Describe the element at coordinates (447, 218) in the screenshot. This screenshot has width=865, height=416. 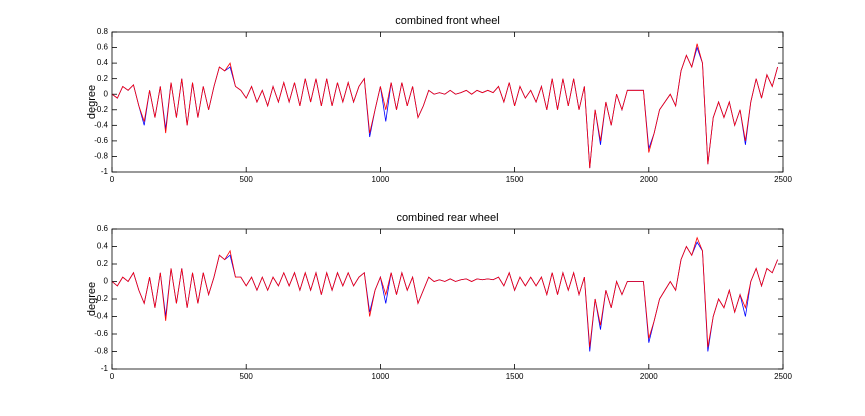
I see `chart-title: combined rear wheel` at that location.